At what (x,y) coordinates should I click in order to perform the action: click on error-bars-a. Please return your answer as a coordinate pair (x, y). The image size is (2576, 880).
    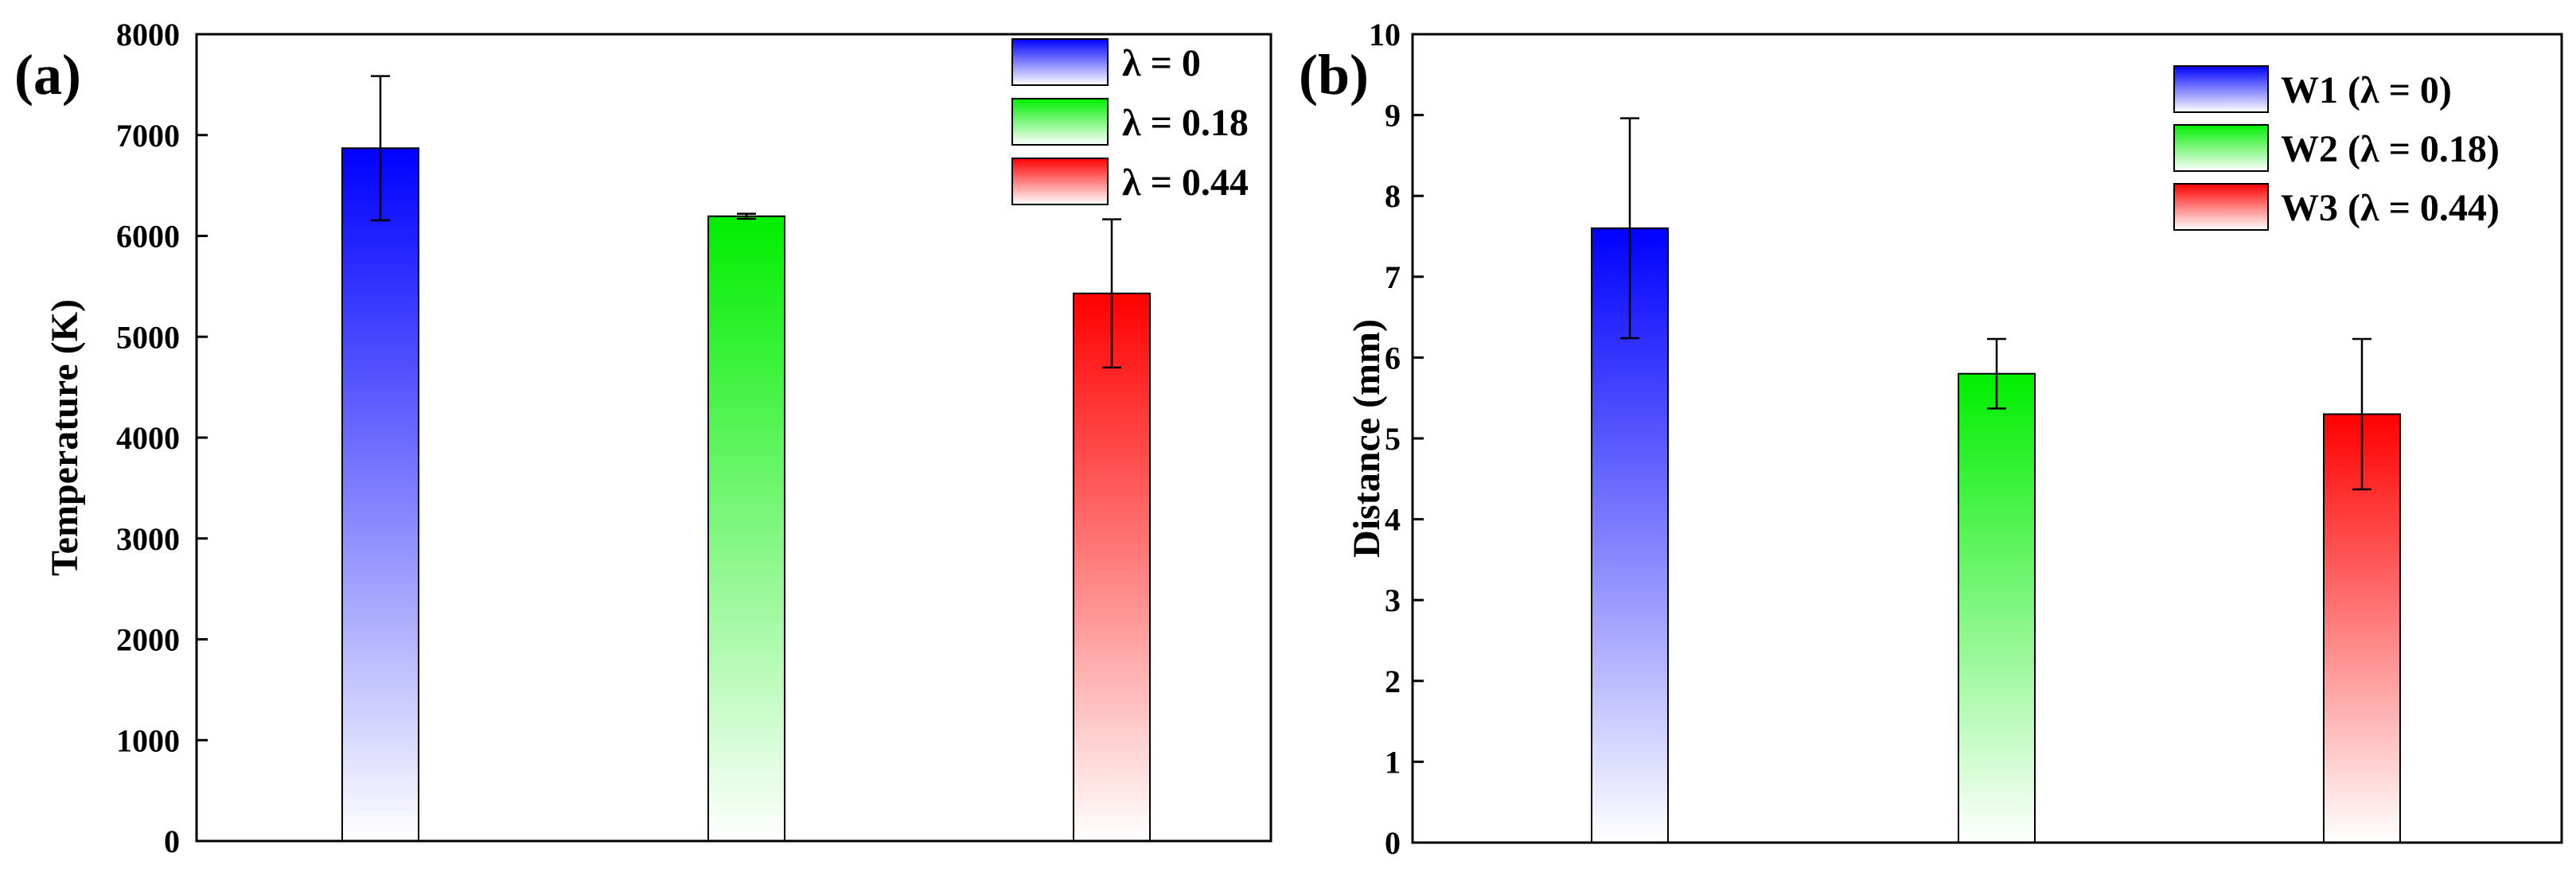
    Looking at the image, I should click on (746, 222).